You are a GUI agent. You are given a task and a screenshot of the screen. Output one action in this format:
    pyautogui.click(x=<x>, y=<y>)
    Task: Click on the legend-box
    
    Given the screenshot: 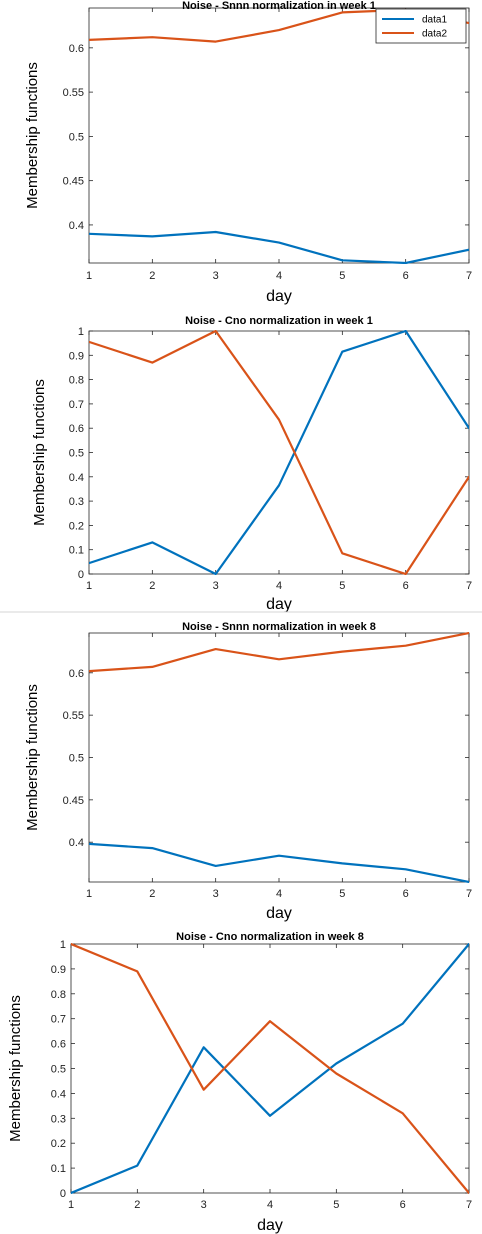 What is the action you would take?
    pyautogui.click(x=421, y=26)
    